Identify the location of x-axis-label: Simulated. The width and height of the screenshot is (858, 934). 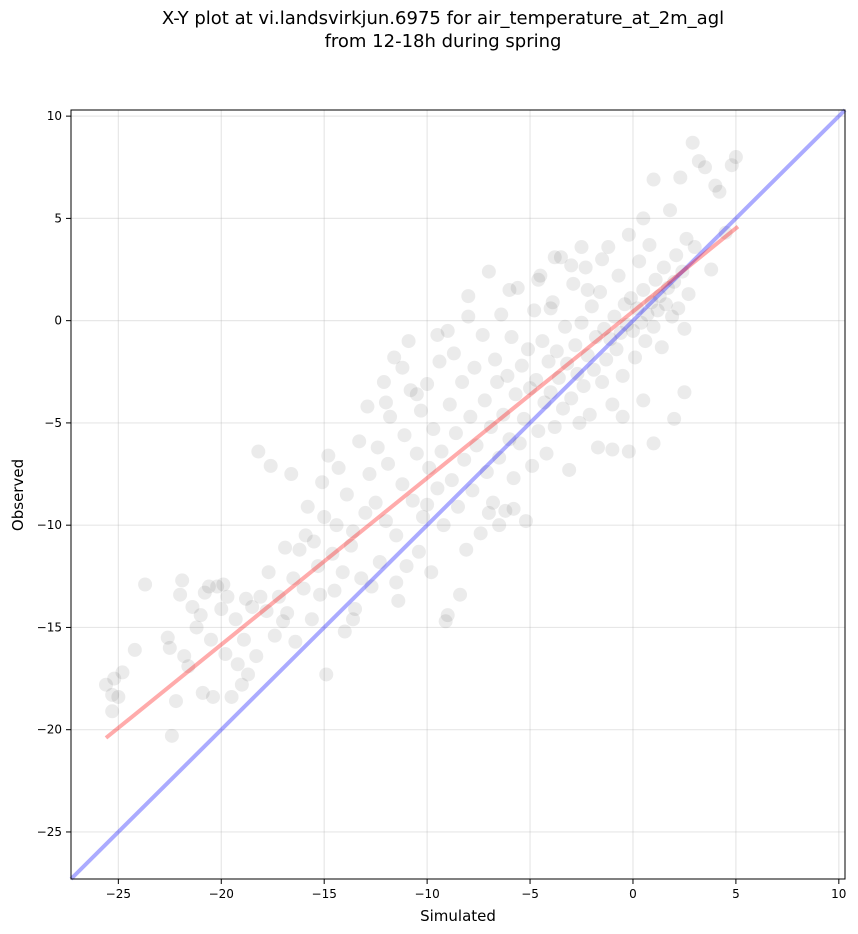
(458, 916).